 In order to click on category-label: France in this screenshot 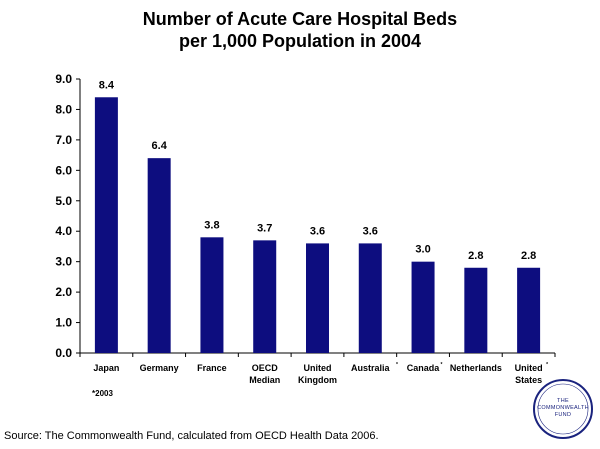, I will do `click(212, 368)`.